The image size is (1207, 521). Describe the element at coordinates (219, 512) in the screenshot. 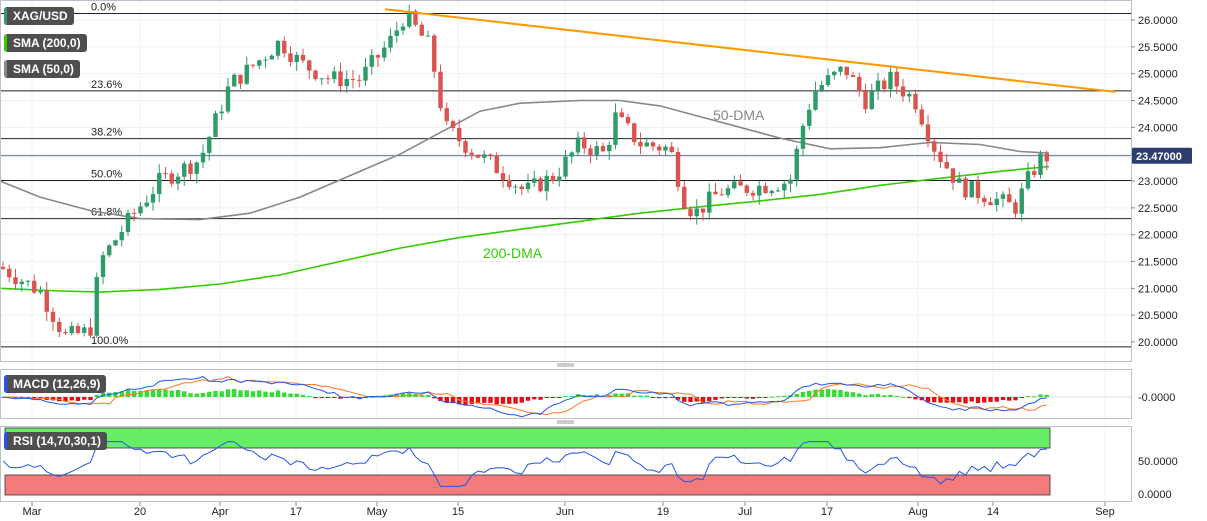

I see `time-tick-label: Apr` at that location.